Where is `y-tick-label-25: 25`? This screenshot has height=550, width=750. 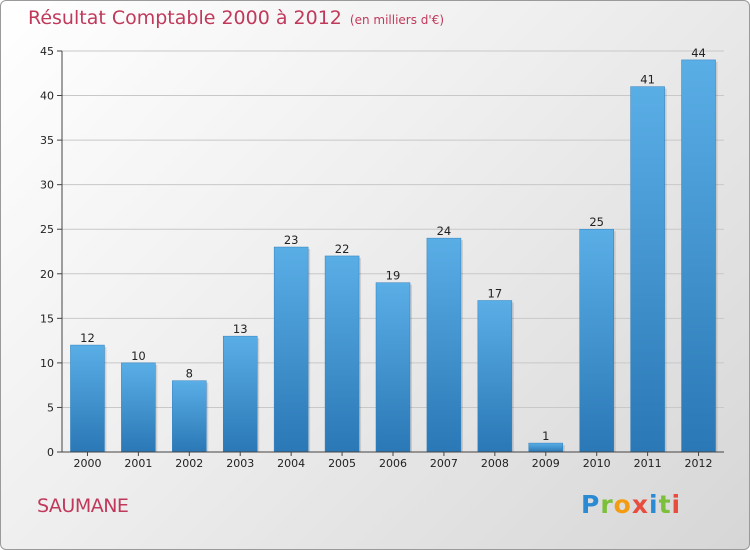 y-tick-label-25: 25 is located at coordinates (47, 229).